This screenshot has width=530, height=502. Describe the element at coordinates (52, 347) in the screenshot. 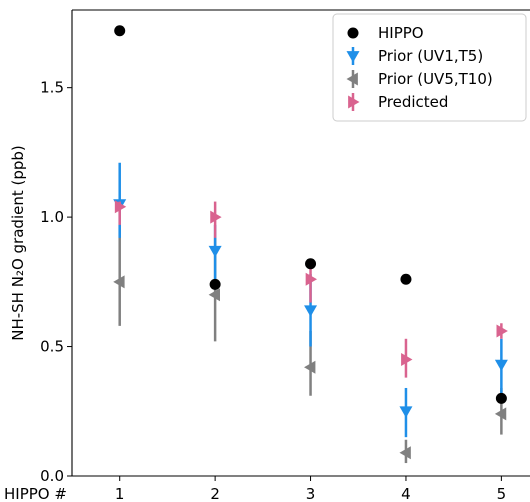

I see `y-tick-label: 0.5` at that location.